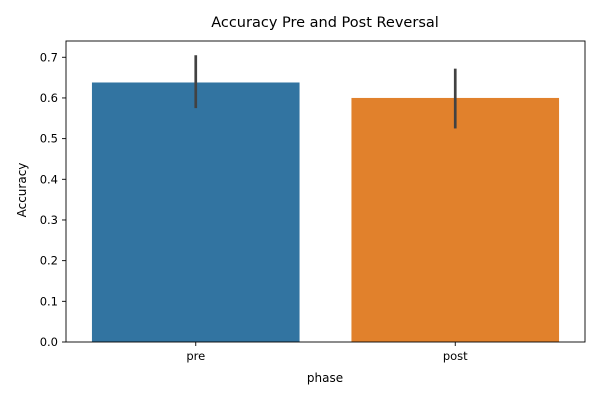  Describe the element at coordinates (49, 179) in the screenshot. I see `y-tick-label: 0.4` at that location.